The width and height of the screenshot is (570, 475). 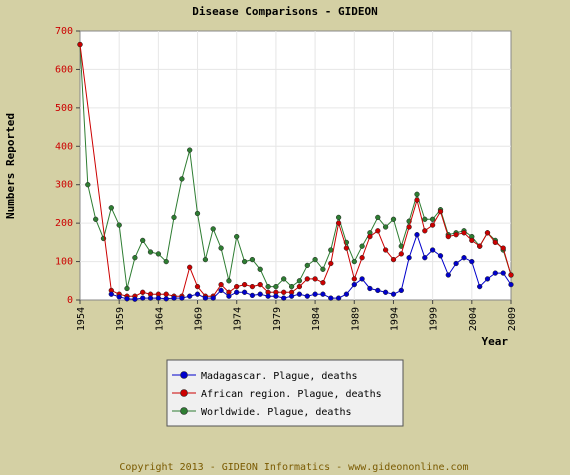 I want to click on x-tick-label: 1959, so click(x=120, y=319).